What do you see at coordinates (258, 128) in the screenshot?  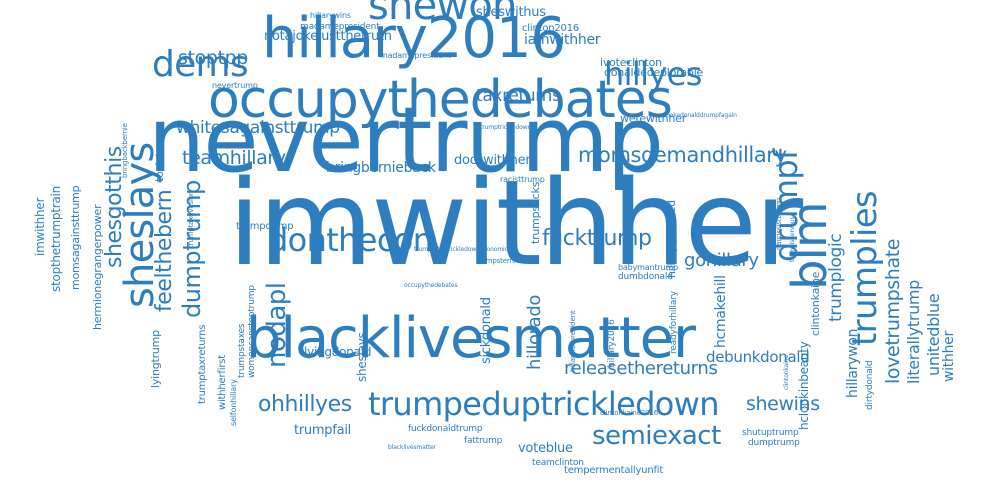 I see `word: whitesagainsttrump` at bounding box center [258, 128].